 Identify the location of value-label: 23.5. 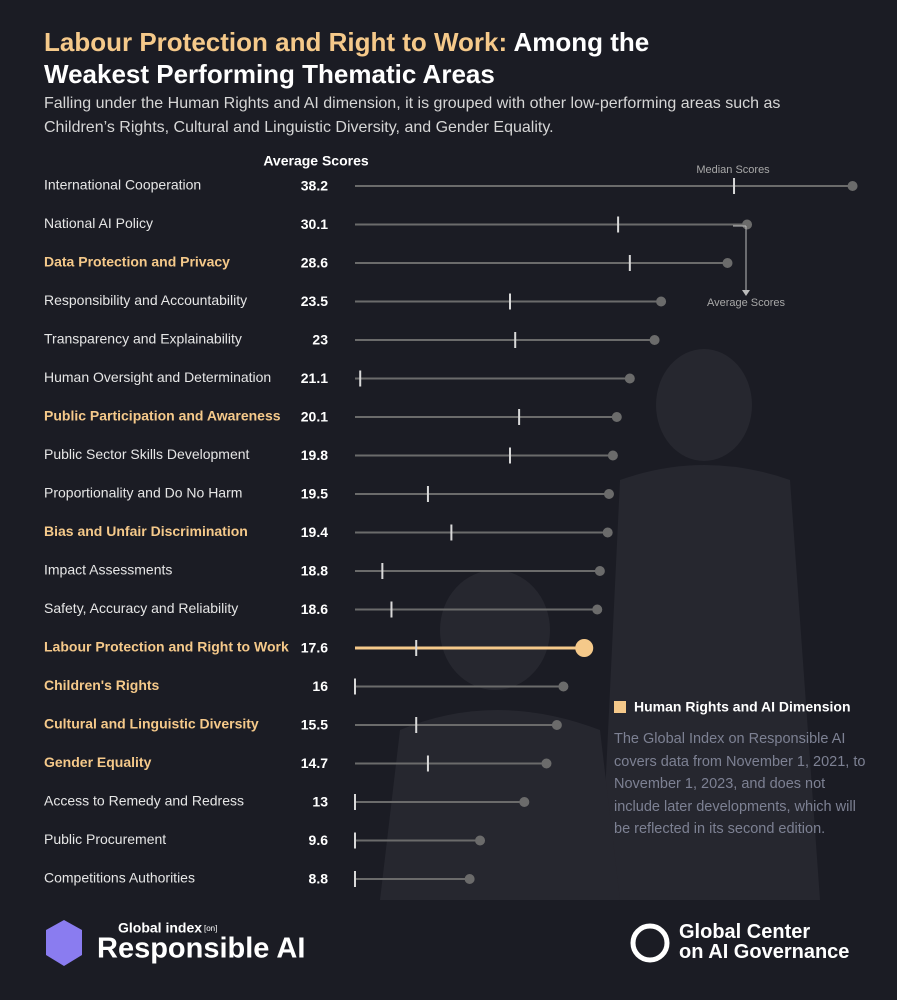
(314, 301).